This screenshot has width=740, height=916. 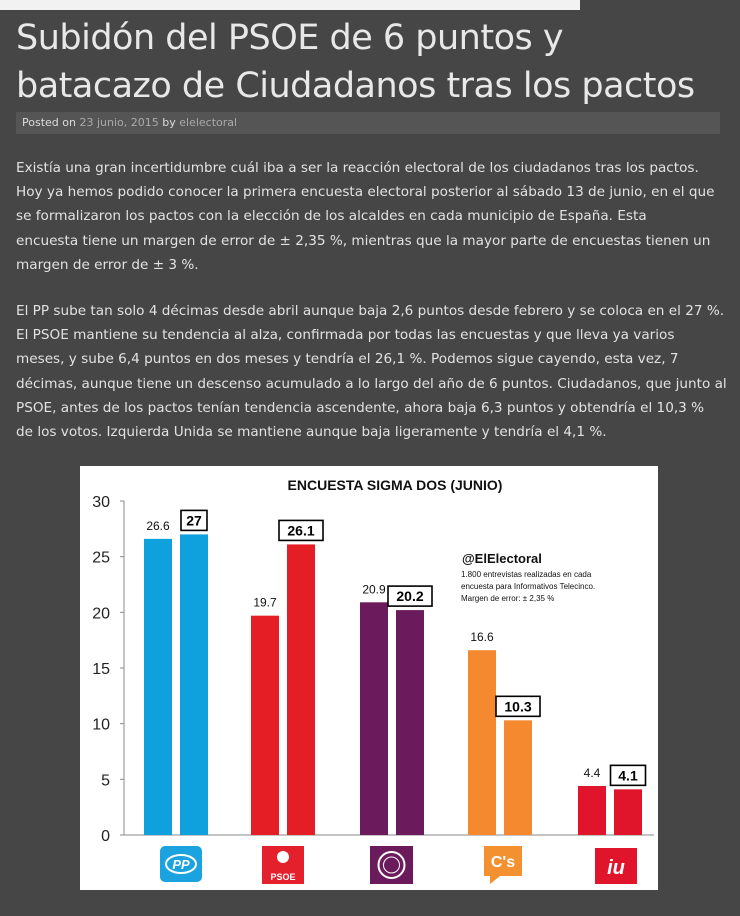 I want to click on podemos-circles-icon, so click(x=391, y=865).